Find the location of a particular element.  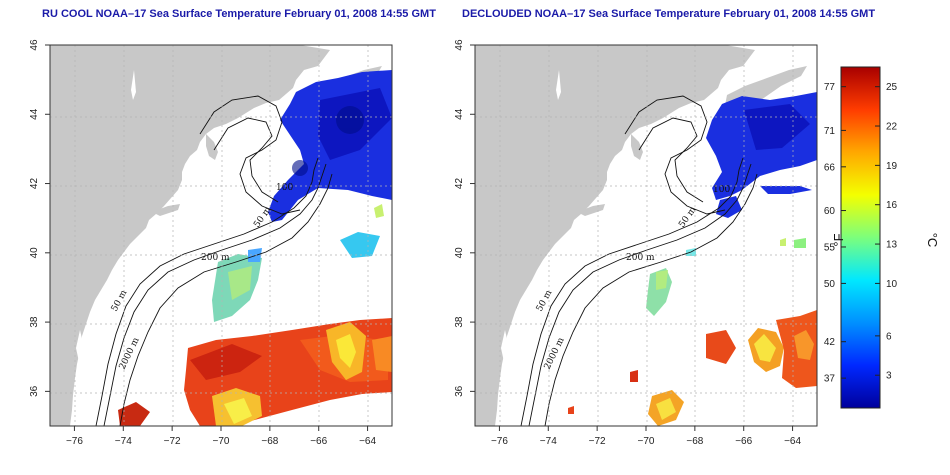

colorbar-c-label: 13 is located at coordinates (892, 245).